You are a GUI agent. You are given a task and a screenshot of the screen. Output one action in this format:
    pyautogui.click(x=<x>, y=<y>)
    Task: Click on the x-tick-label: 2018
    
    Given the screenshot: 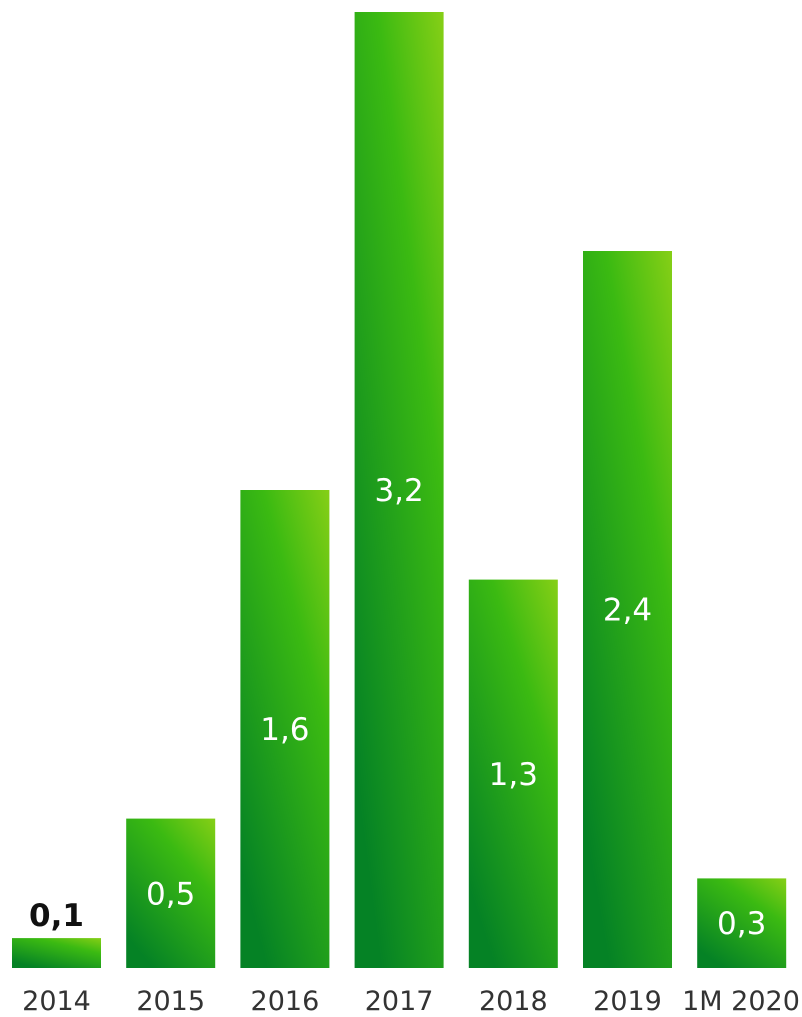 What is the action you would take?
    pyautogui.click(x=513, y=1001)
    